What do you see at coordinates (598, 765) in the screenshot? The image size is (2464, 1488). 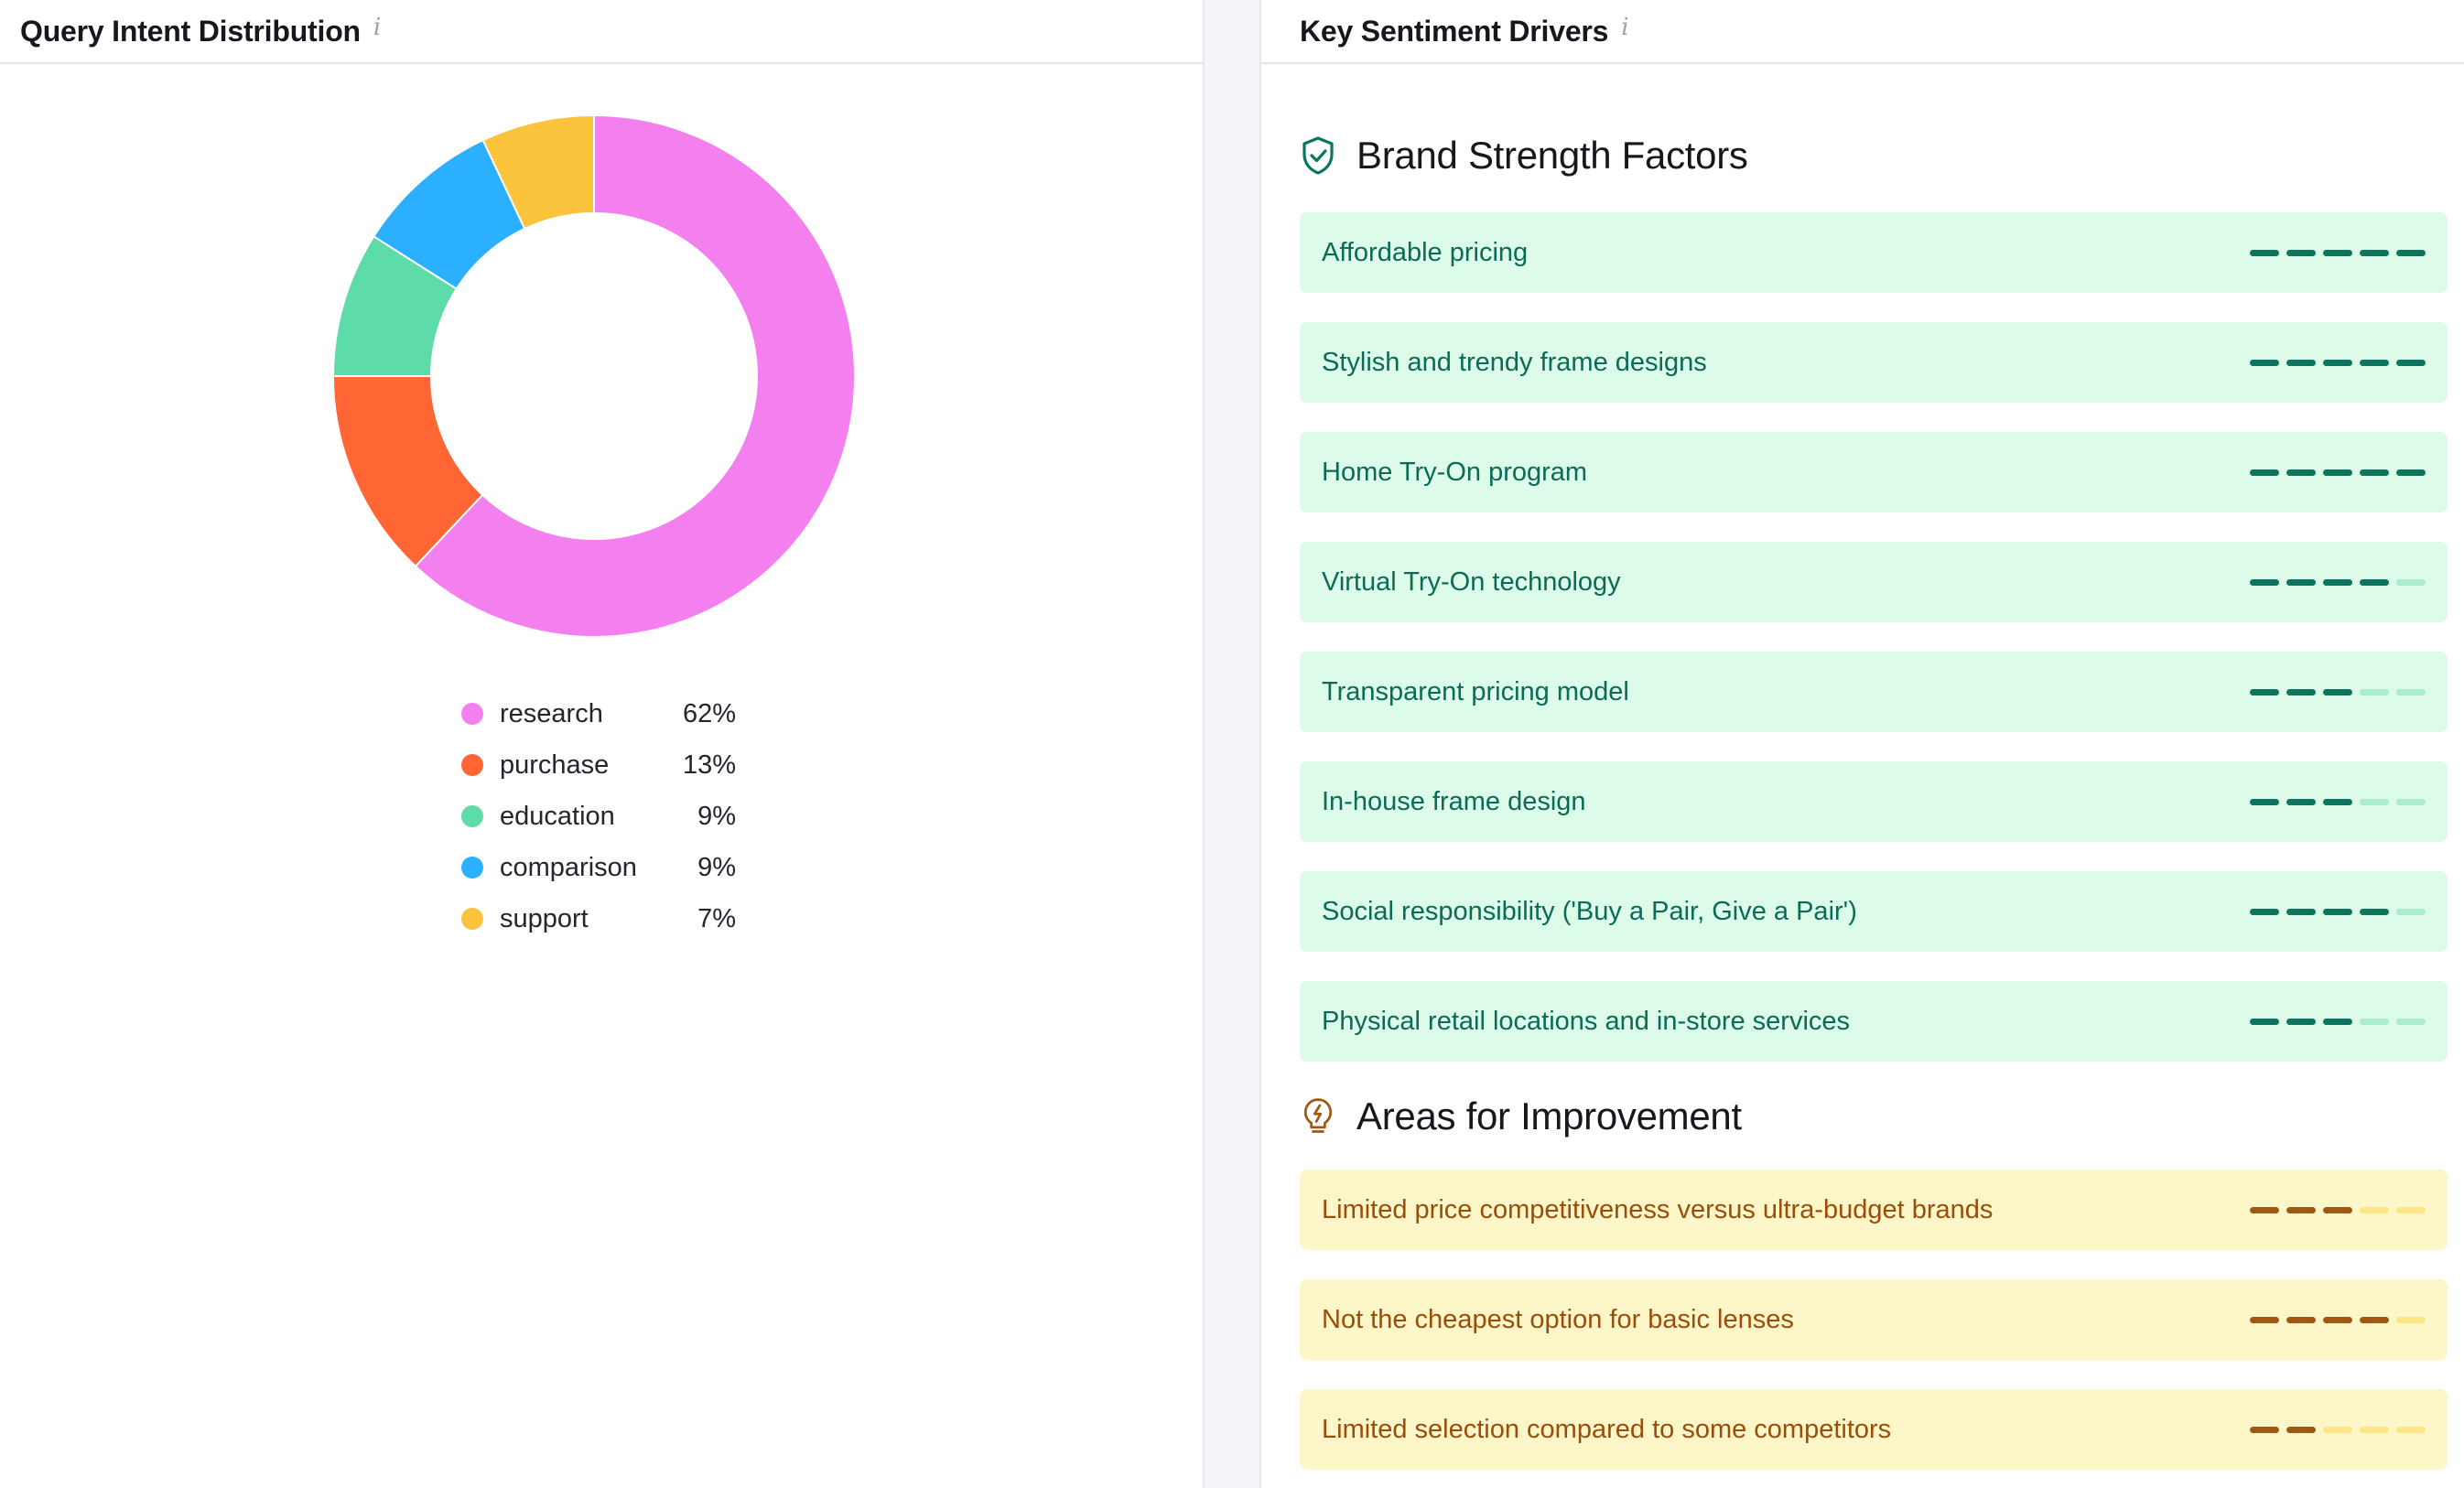 I see `legend-item: purchase 13%` at bounding box center [598, 765].